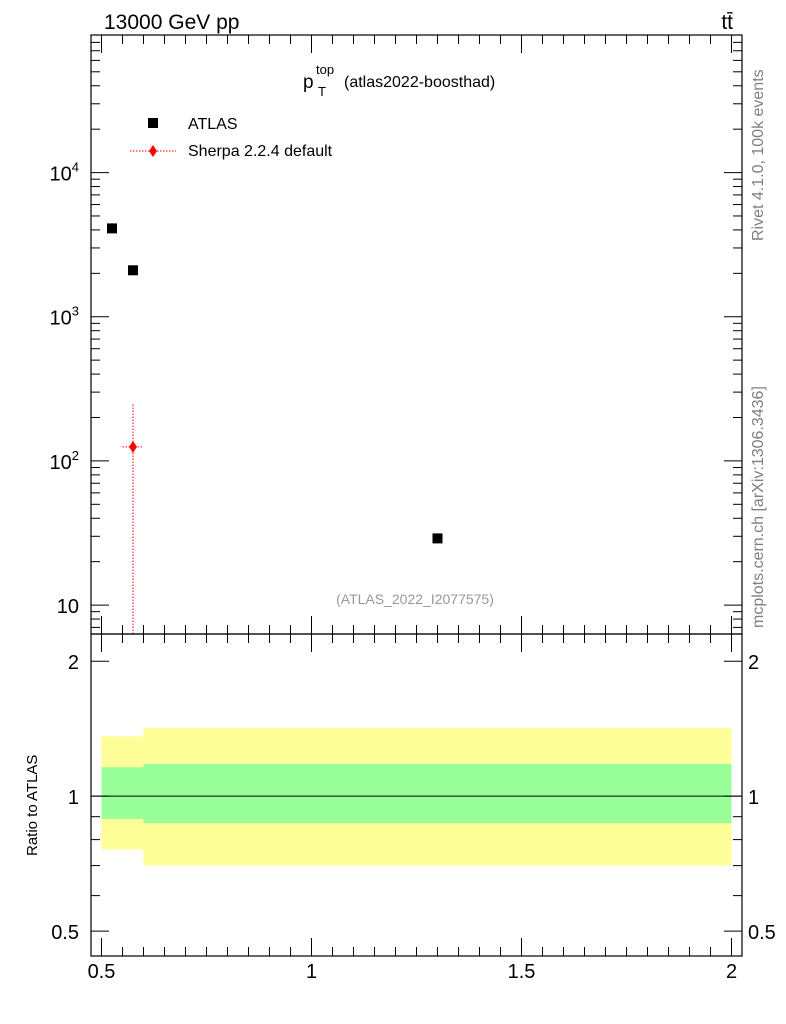  I want to click on ratio-y-tick-label-left: 0.5, so click(65, 933).